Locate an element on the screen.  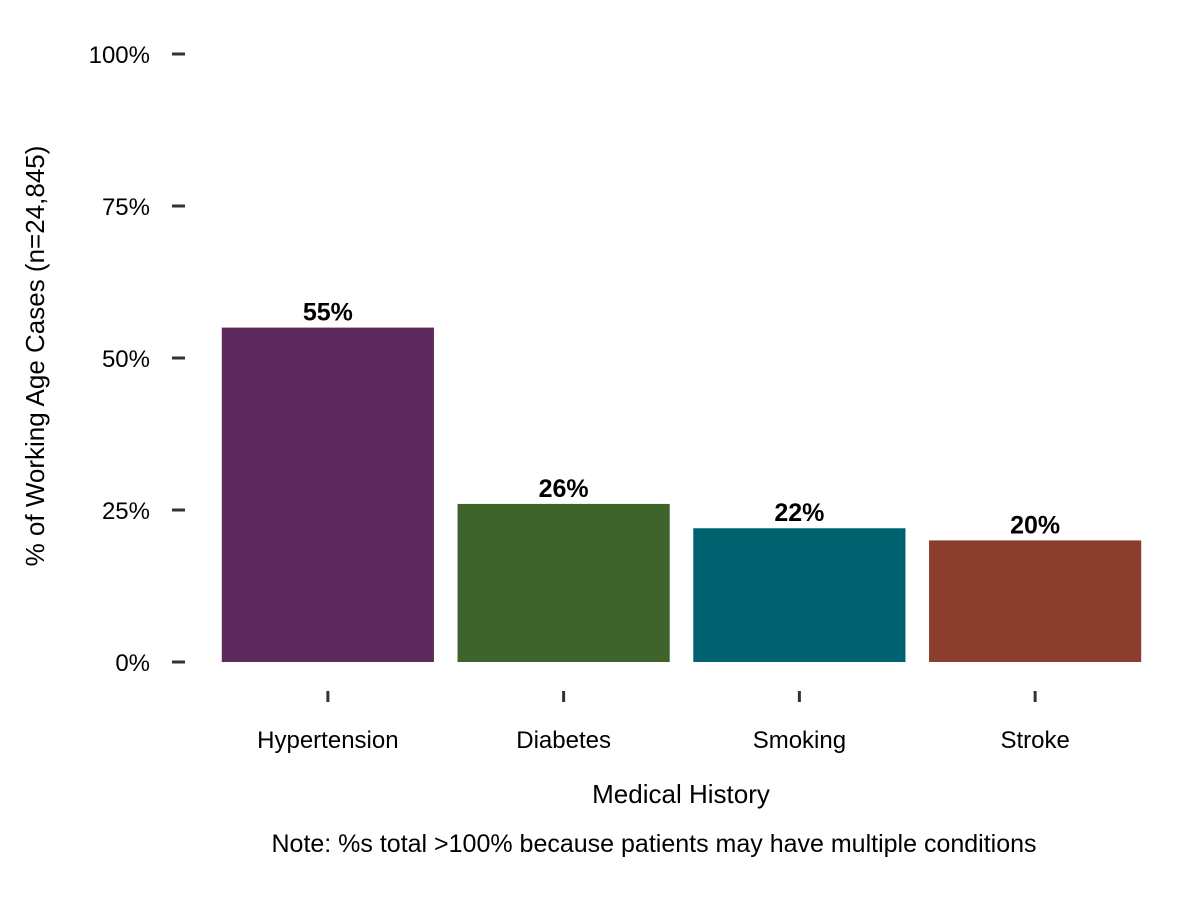
bar-diabetes is located at coordinates (563, 582).